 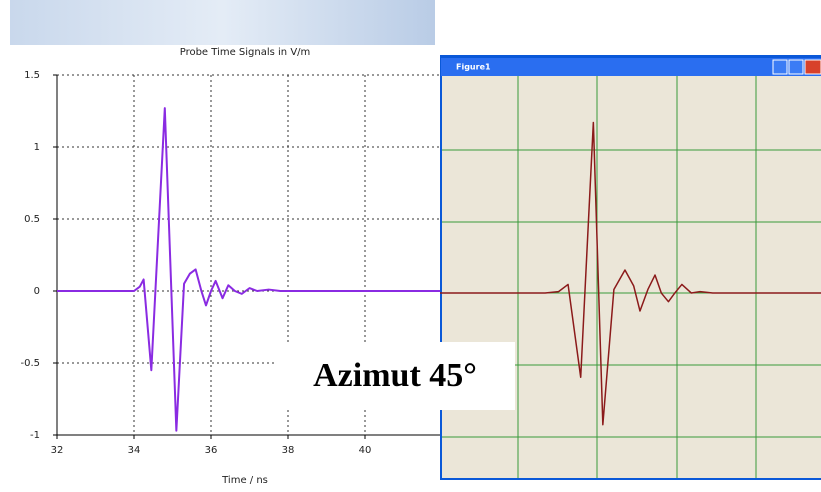 What do you see at coordinates (245, 52) in the screenshot?
I see `chart-title: Probe Time Signals in V/m` at bounding box center [245, 52].